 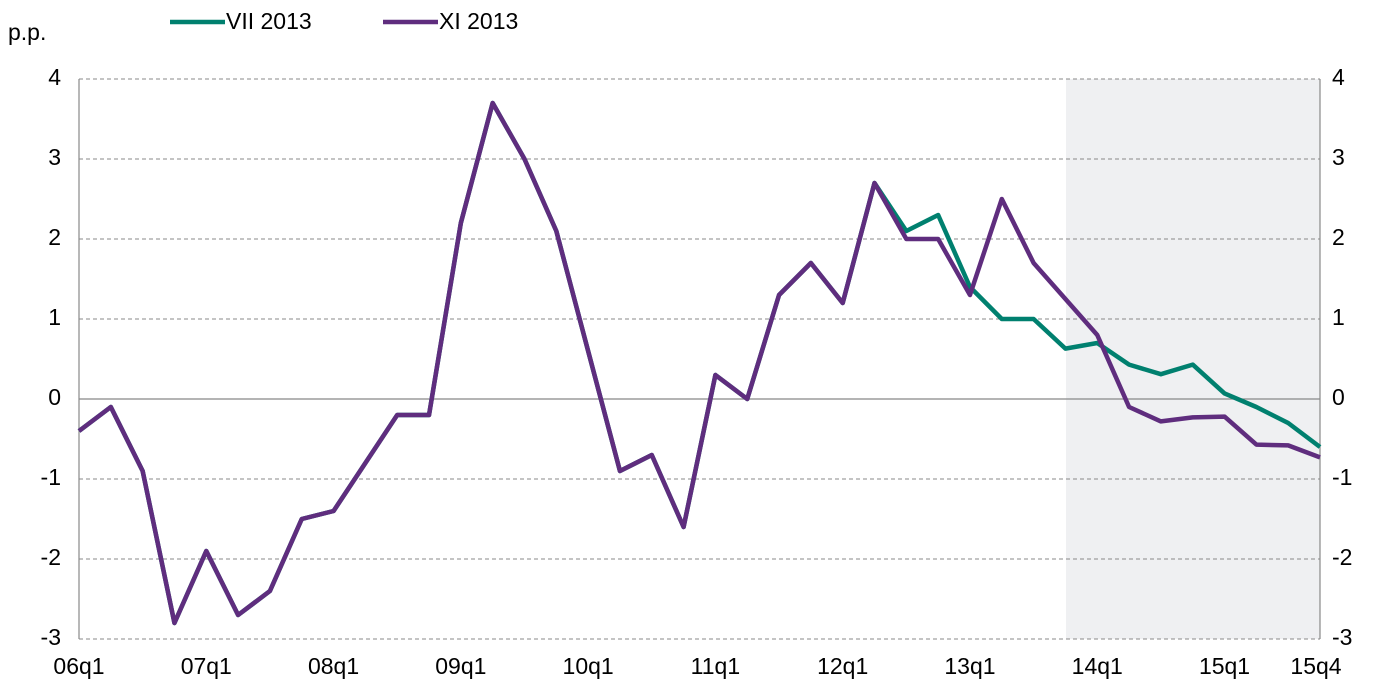 What do you see at coordinates (51, 637) in the screenshot?
I see `y-tick-label: -3` at bounding box center [51, 637].